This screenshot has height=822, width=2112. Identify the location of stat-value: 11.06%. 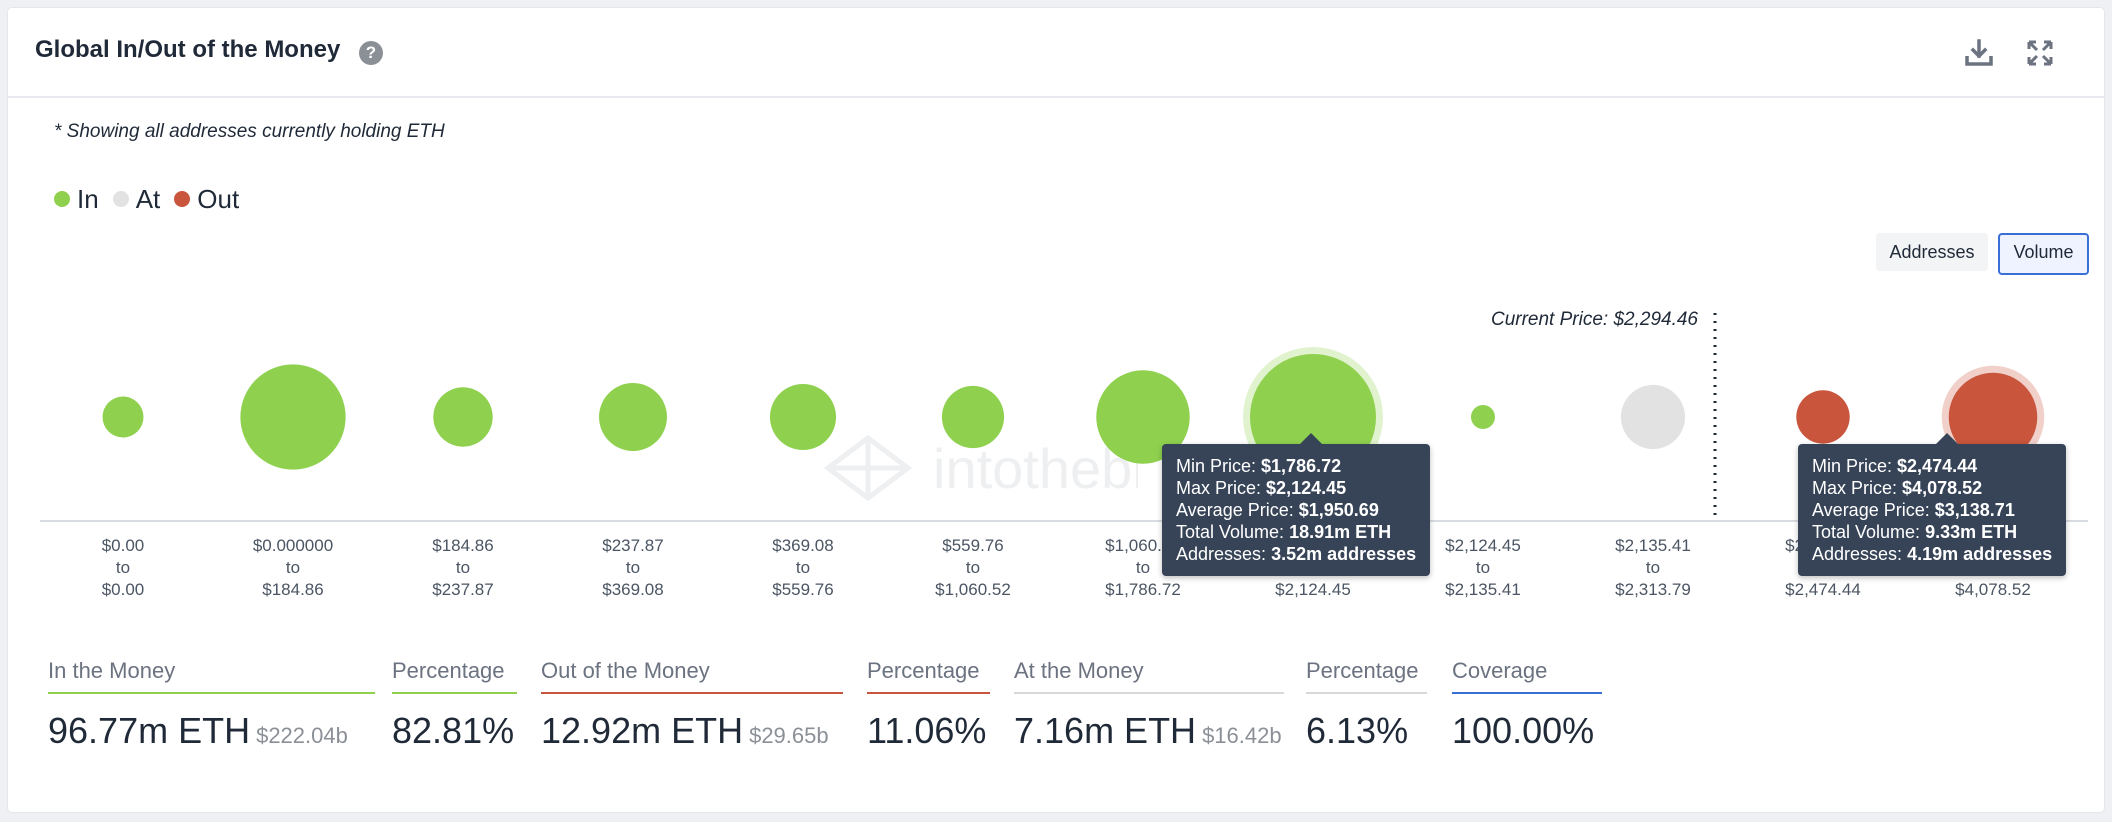
(927, 730).